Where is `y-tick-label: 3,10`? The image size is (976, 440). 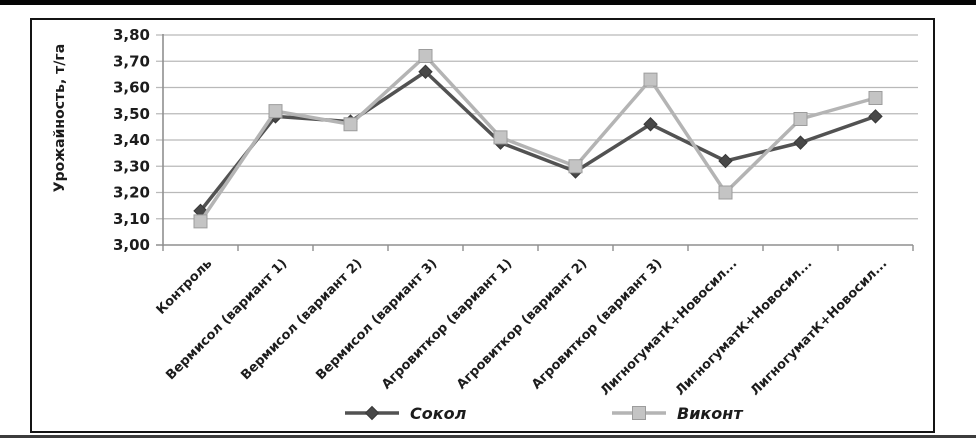 y-tick-label: 3,10 is located at coordinates (131, 219).